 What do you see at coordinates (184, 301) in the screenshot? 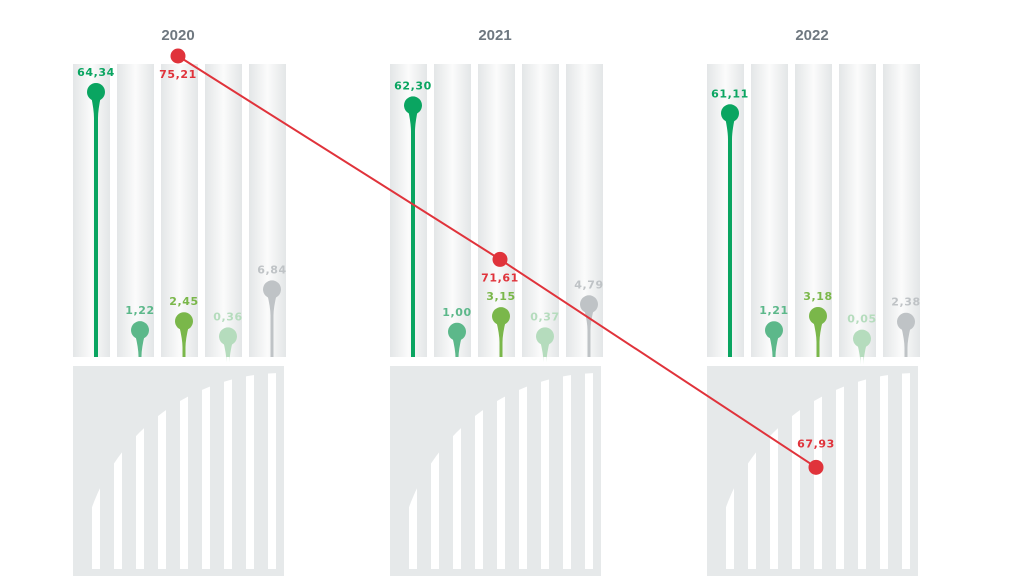
I see `value-label: 2,45` at bounding box center [184, 301].